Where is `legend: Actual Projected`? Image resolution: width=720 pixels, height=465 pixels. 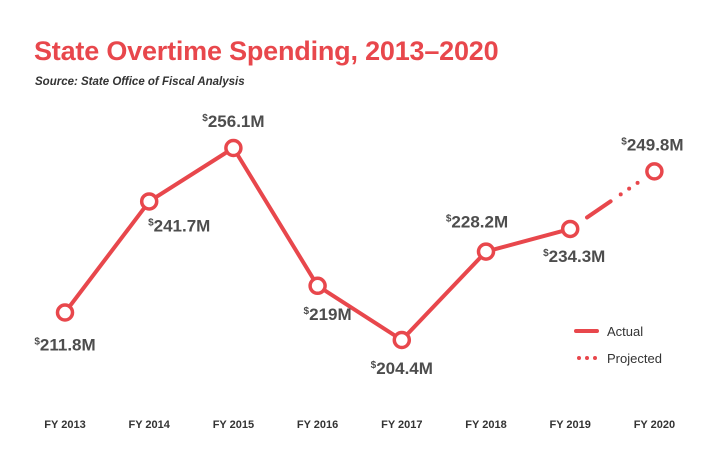
legend: Actual Projected is located at coordinates (618, 345).